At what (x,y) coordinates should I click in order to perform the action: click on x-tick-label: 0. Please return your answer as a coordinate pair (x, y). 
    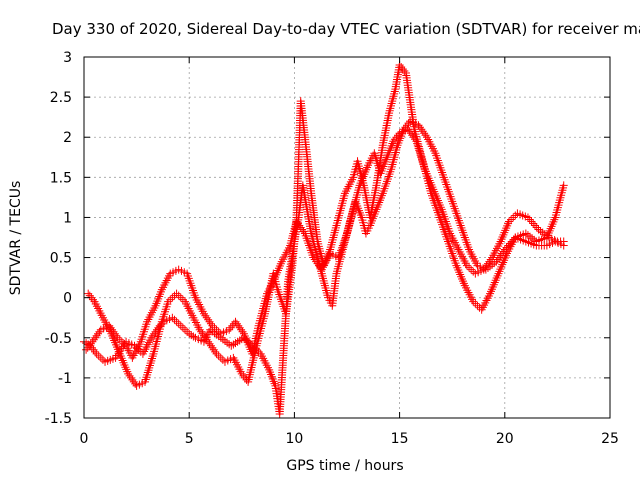
    Looking at the image, I should click on (84, 439).